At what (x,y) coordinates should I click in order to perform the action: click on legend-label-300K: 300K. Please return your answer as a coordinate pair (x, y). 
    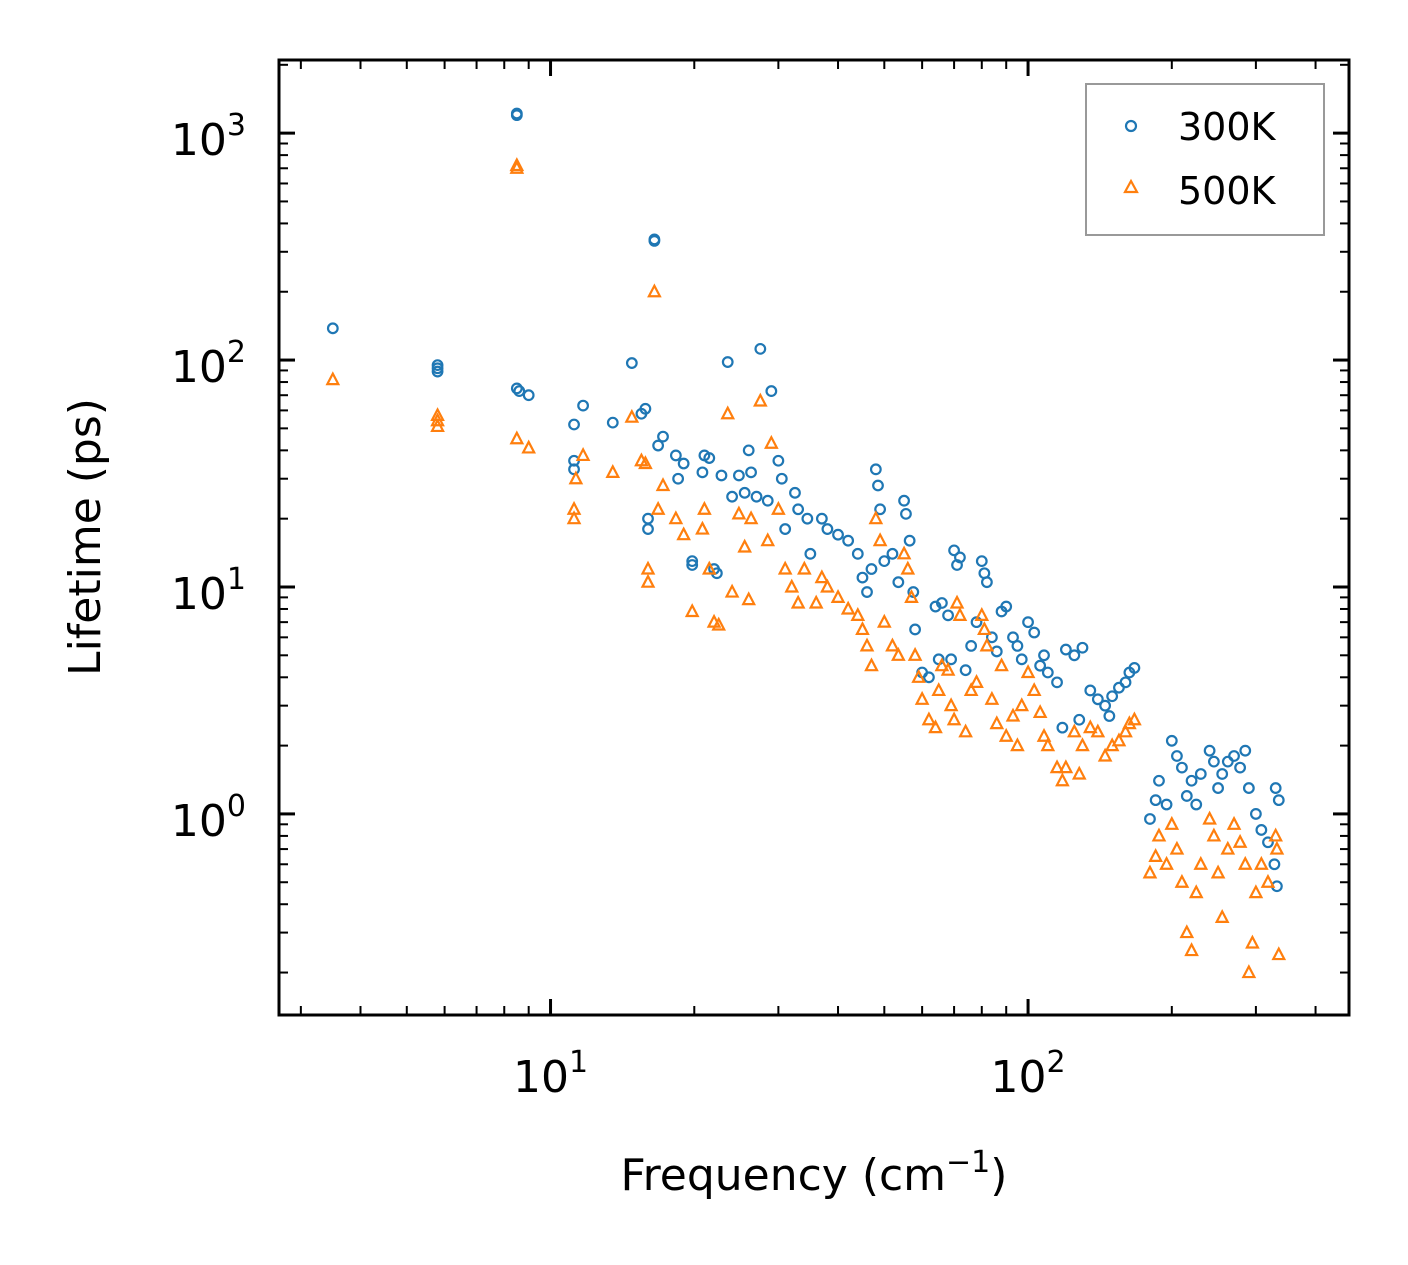
    Looking at the image, I should click on (1227, 127).